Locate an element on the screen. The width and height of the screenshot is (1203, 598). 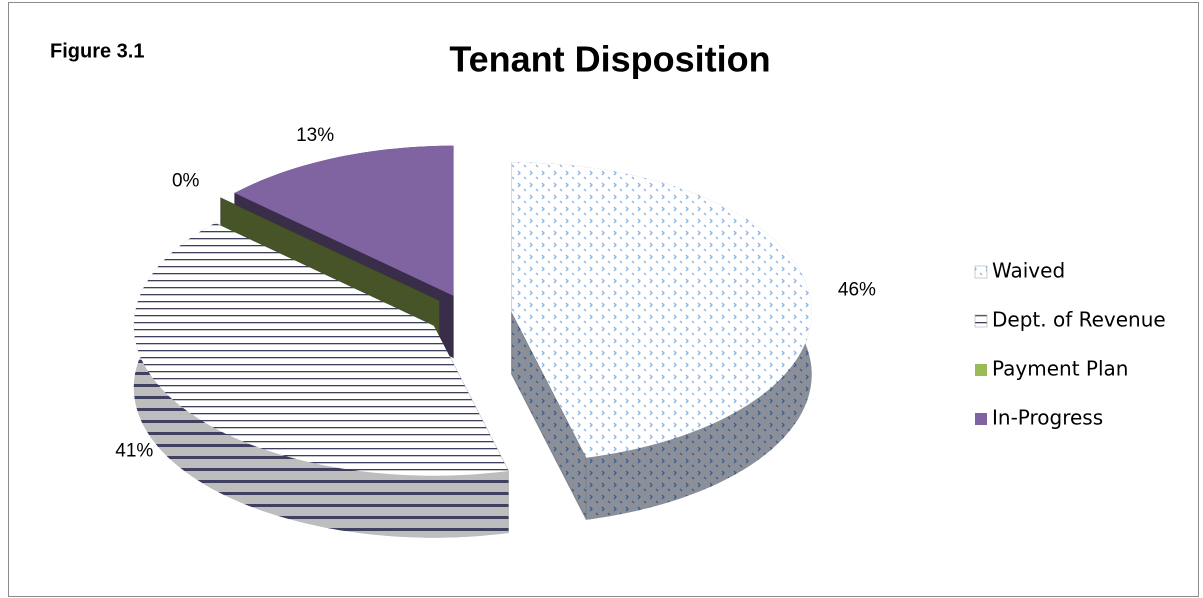
data-label: 0% is located at coordinates (186, 181).